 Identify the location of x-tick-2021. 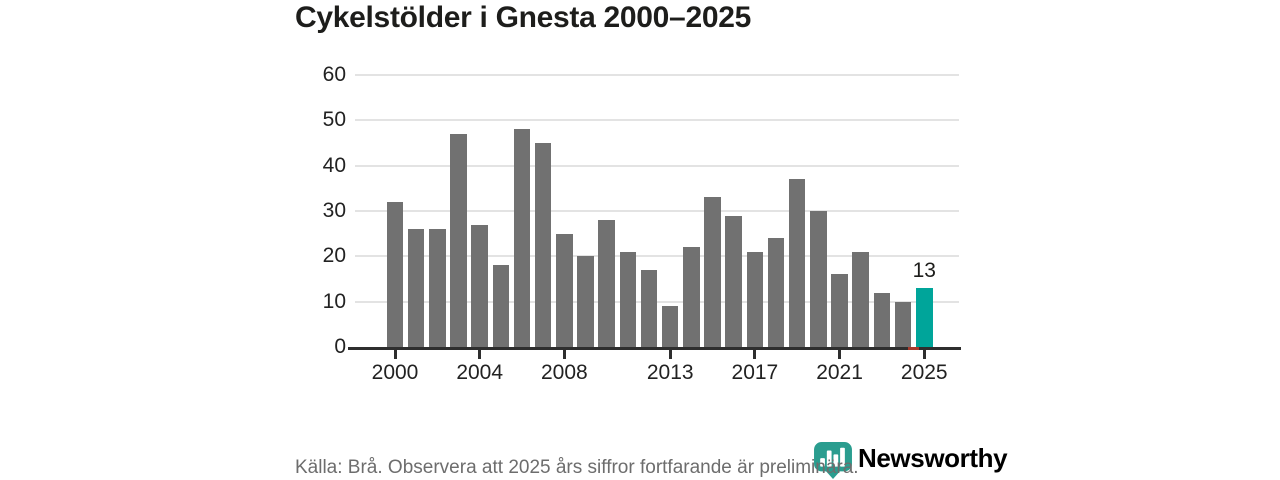
(840, 354).